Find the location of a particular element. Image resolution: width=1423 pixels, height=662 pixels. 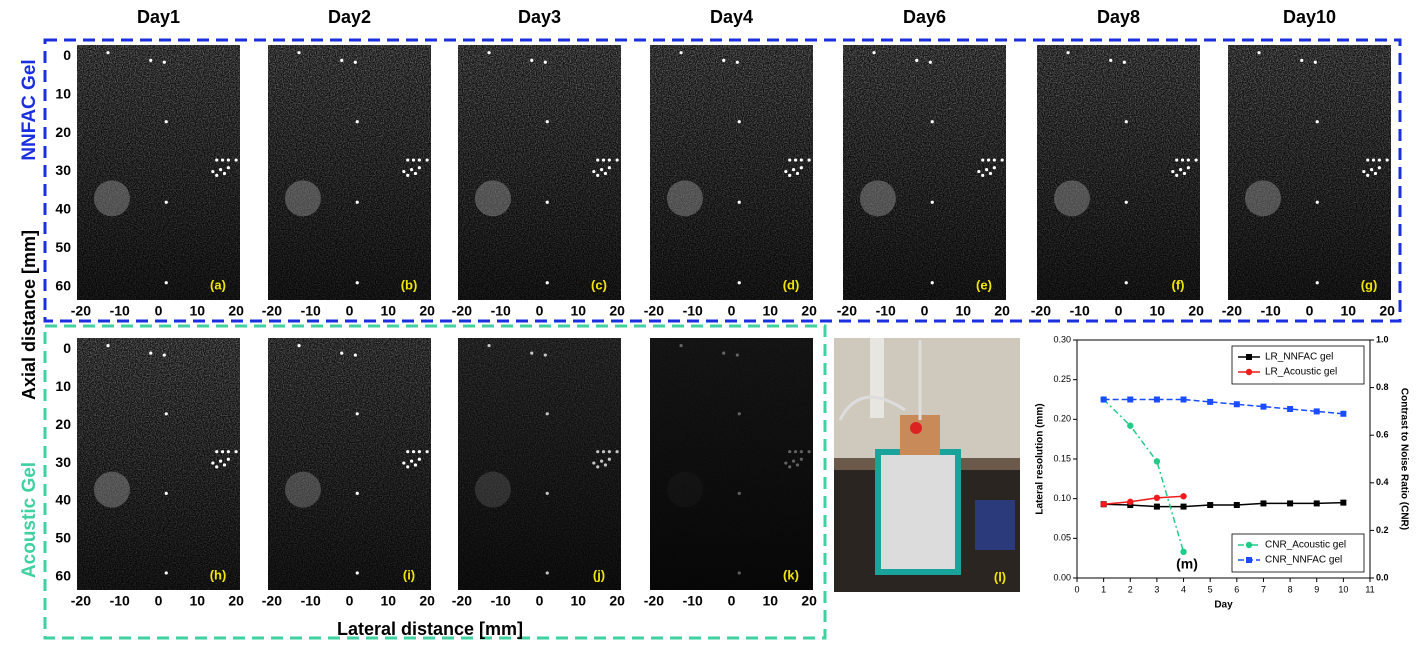

legend-label: CNR_Acoustic gel is located at coordinates (1305, 545).